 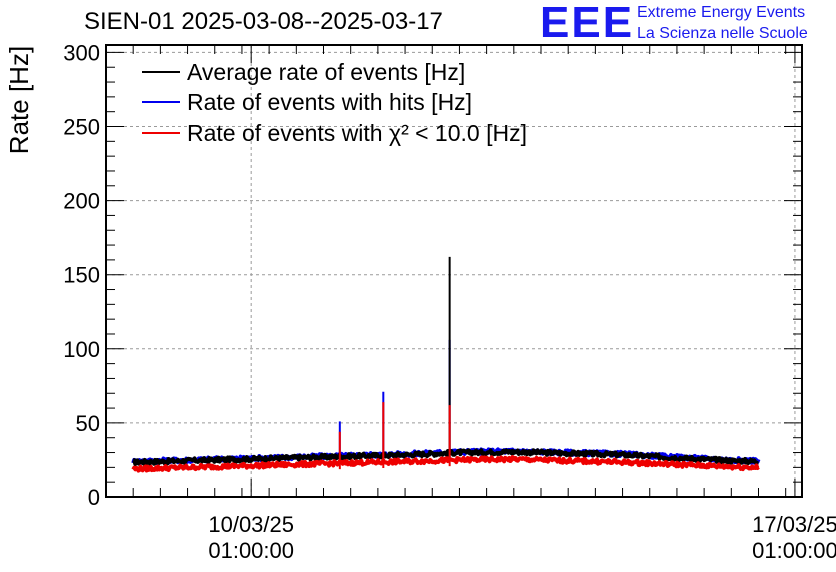 I want to click on legend-label-0: Average rate of events [Hz], so click(x=326, y=72).